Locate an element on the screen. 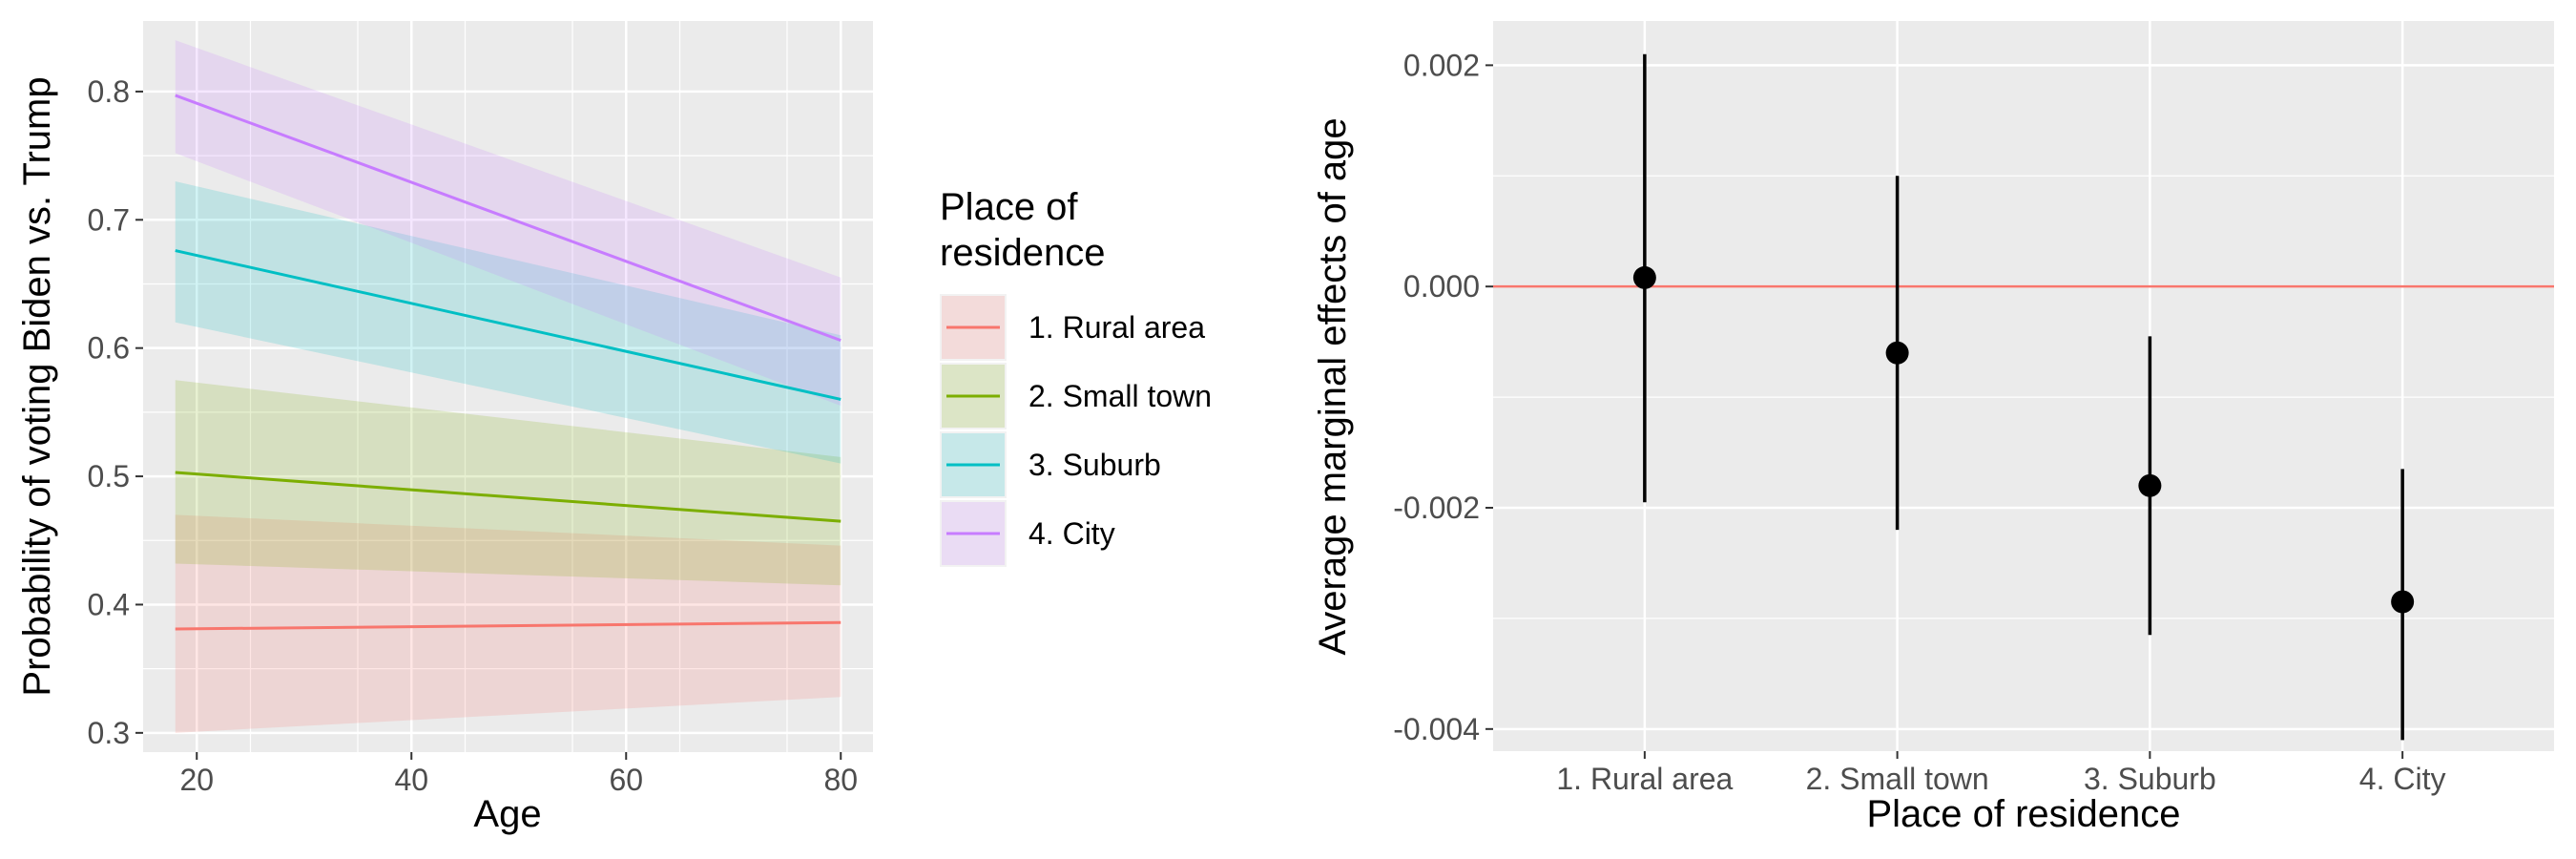 The image size is (2576, 859). right-x-axis-title: Place of residence is located at coordinates (2023, 814).